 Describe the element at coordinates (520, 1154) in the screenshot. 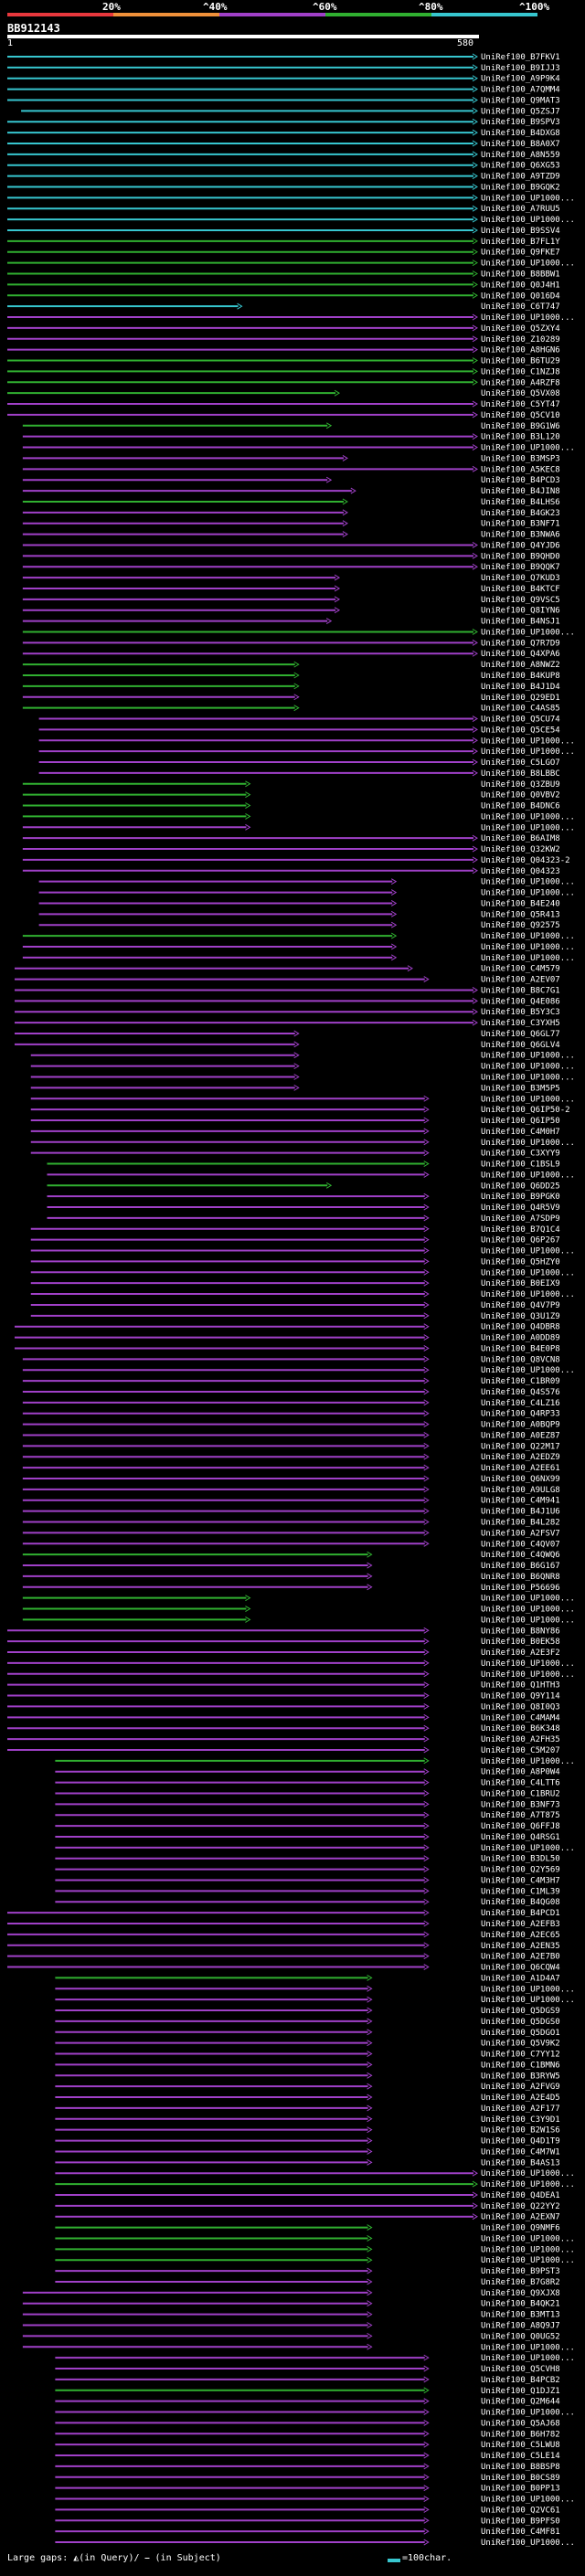

I see `hit-label: UniRef100_C3XYY9` at that location.